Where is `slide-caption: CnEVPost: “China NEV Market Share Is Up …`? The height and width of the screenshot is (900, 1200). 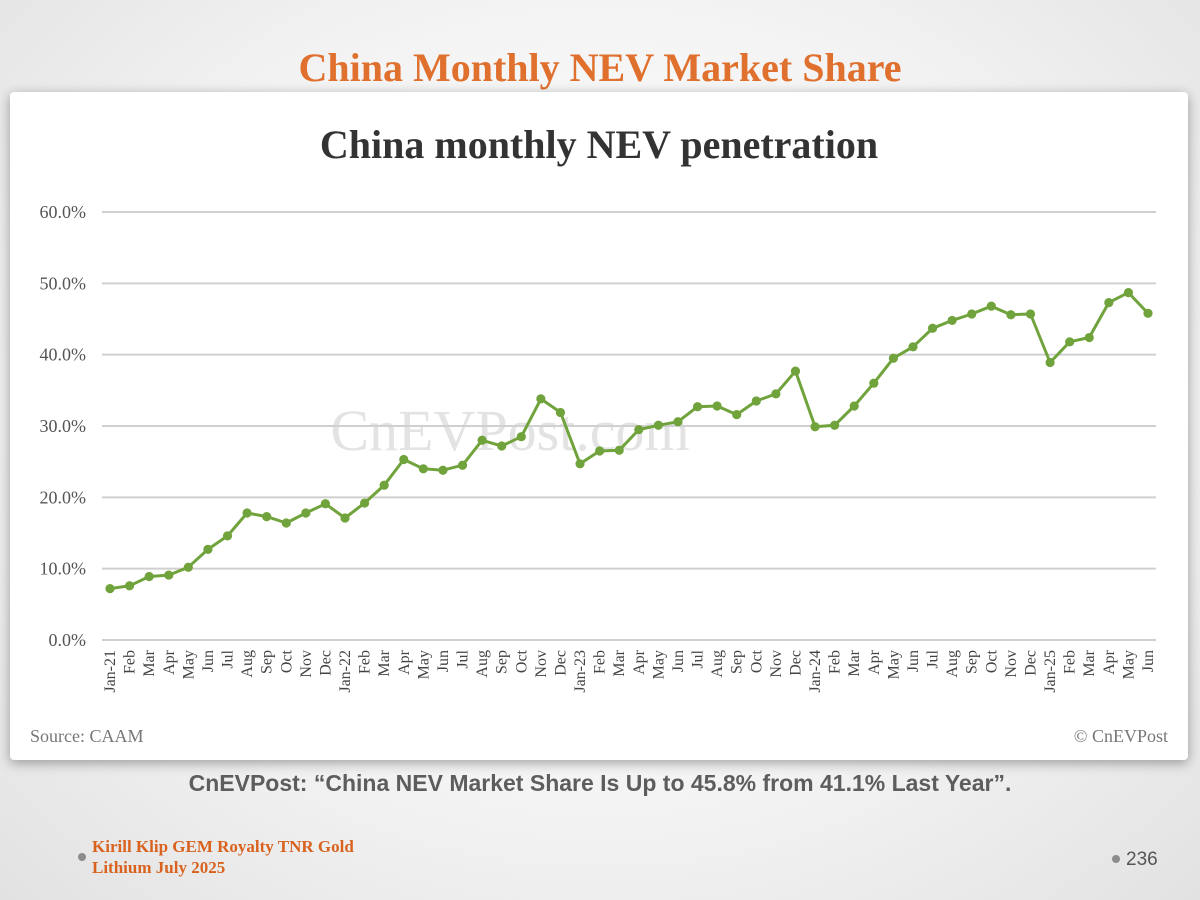 slide-caption: CnEVPost: “China NEV Market Share Is Up … is located at coordinates (600, 783).